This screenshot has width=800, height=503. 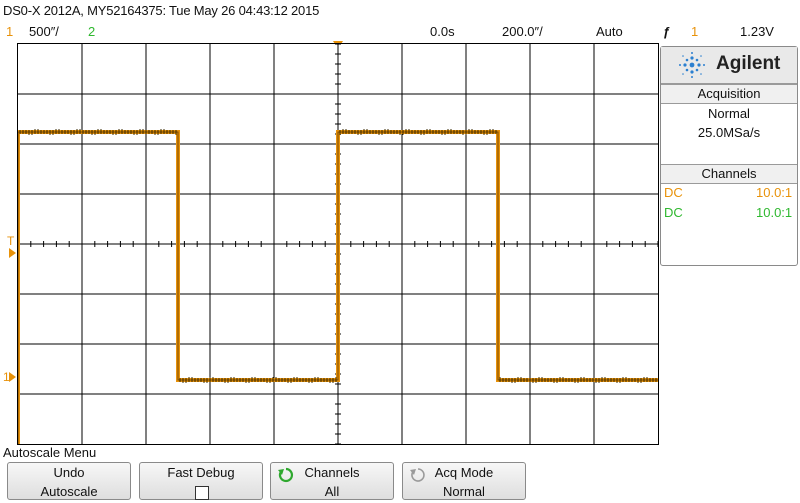 I want to click on trigger-level-arrow-icon, so click(x=12, y=253).